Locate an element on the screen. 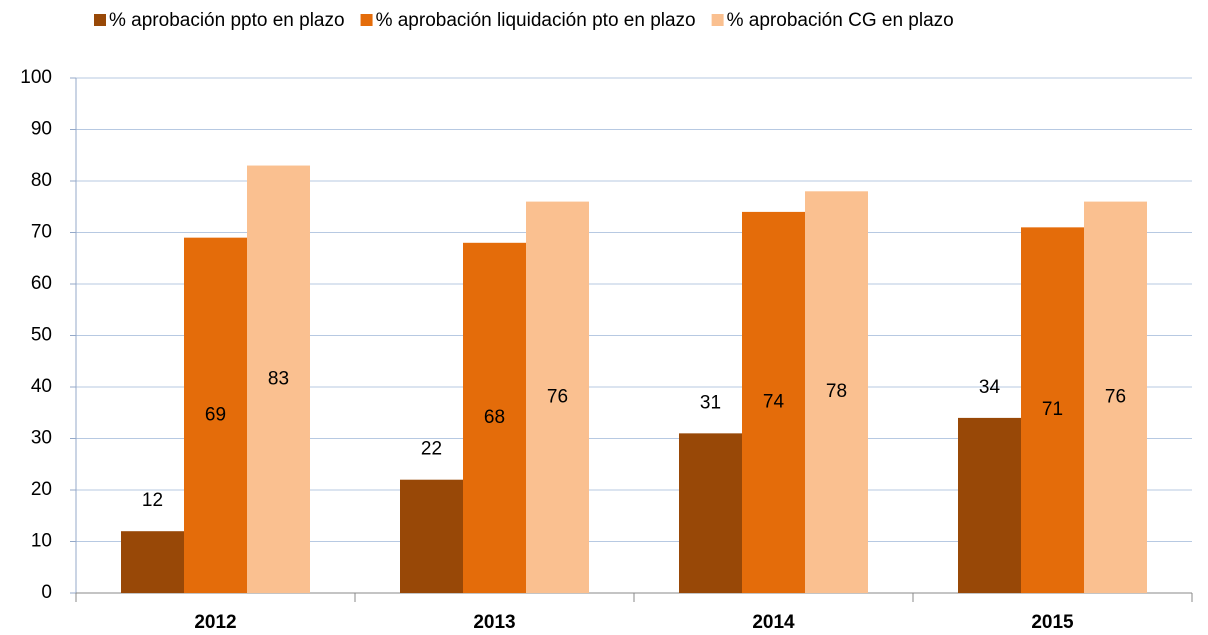 The height and width of the screenshot is (635, 1208). data-label: 78 is located at coordinates (836, 391).